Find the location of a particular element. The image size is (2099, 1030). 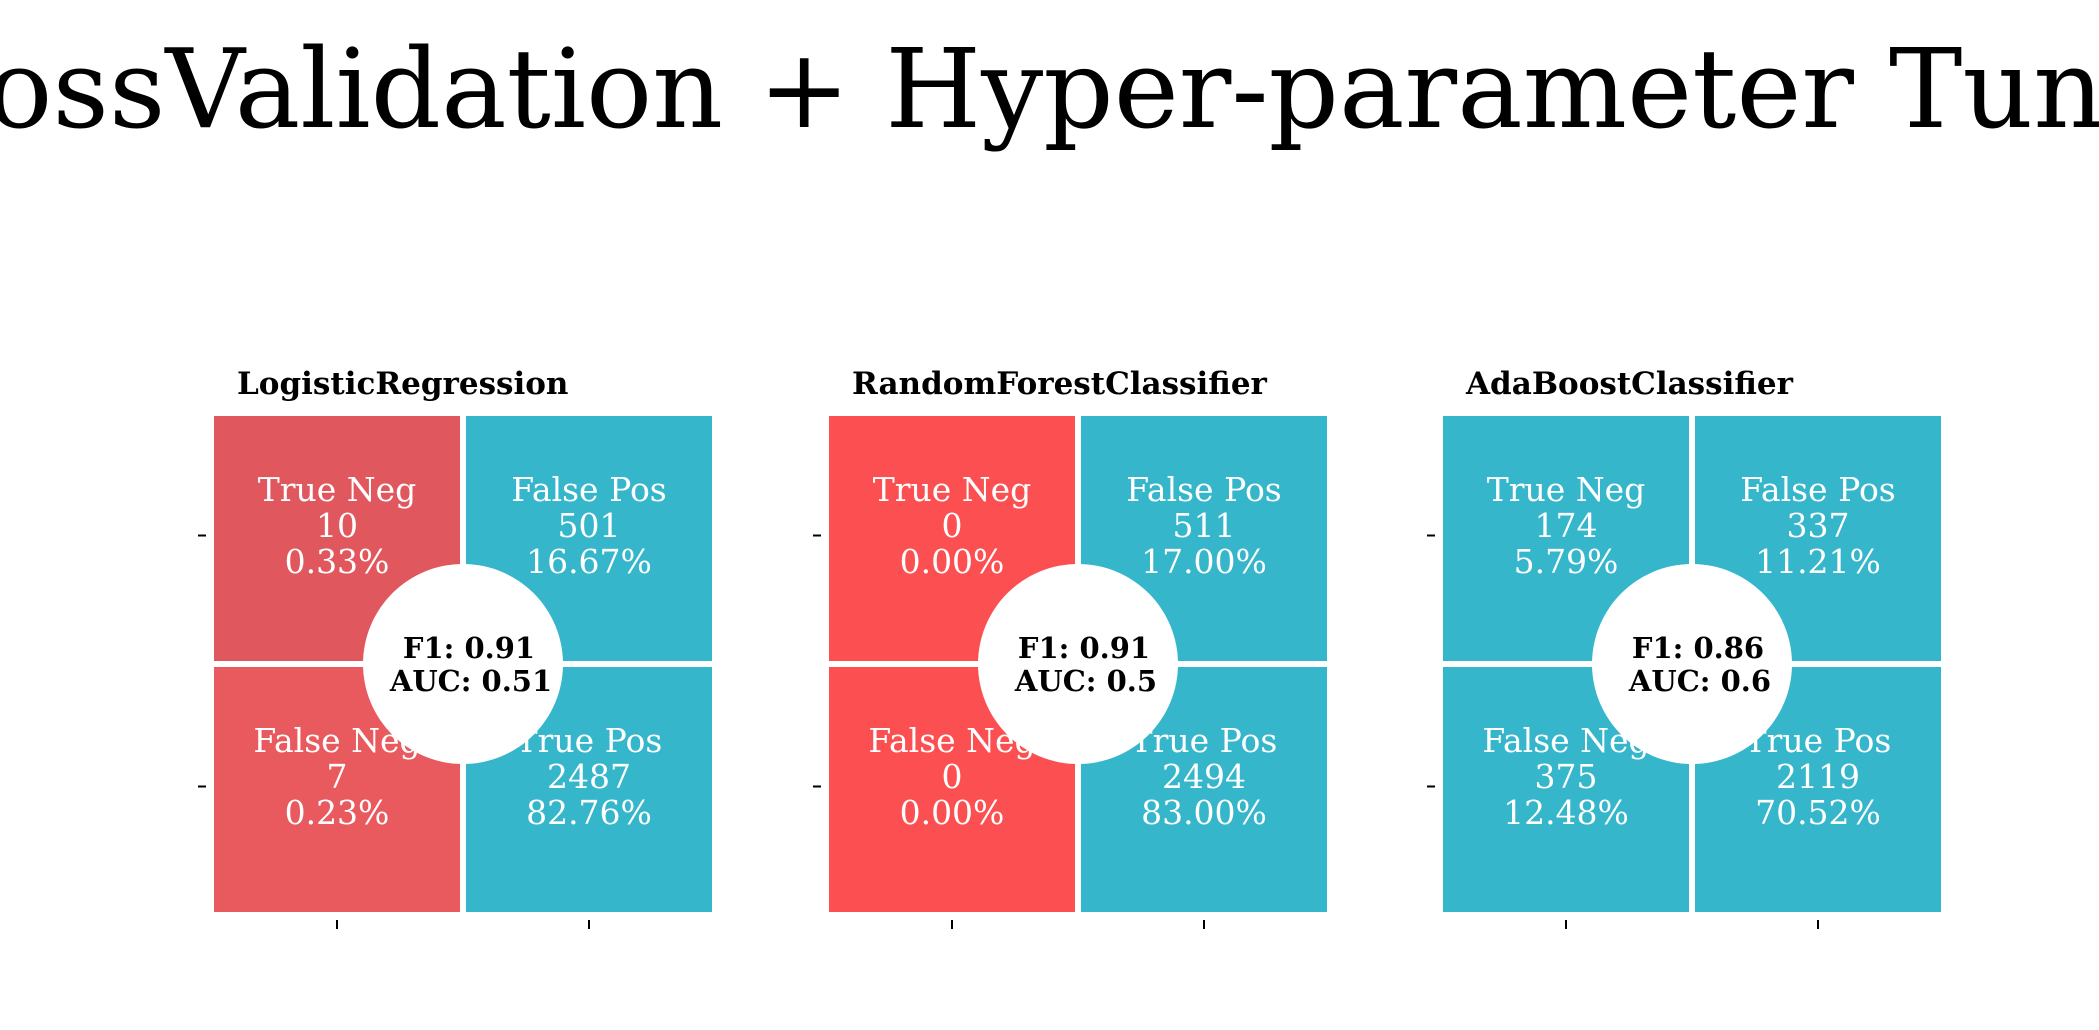

auc-score: AUC: 0.51 is located at coordinates (470, 681).